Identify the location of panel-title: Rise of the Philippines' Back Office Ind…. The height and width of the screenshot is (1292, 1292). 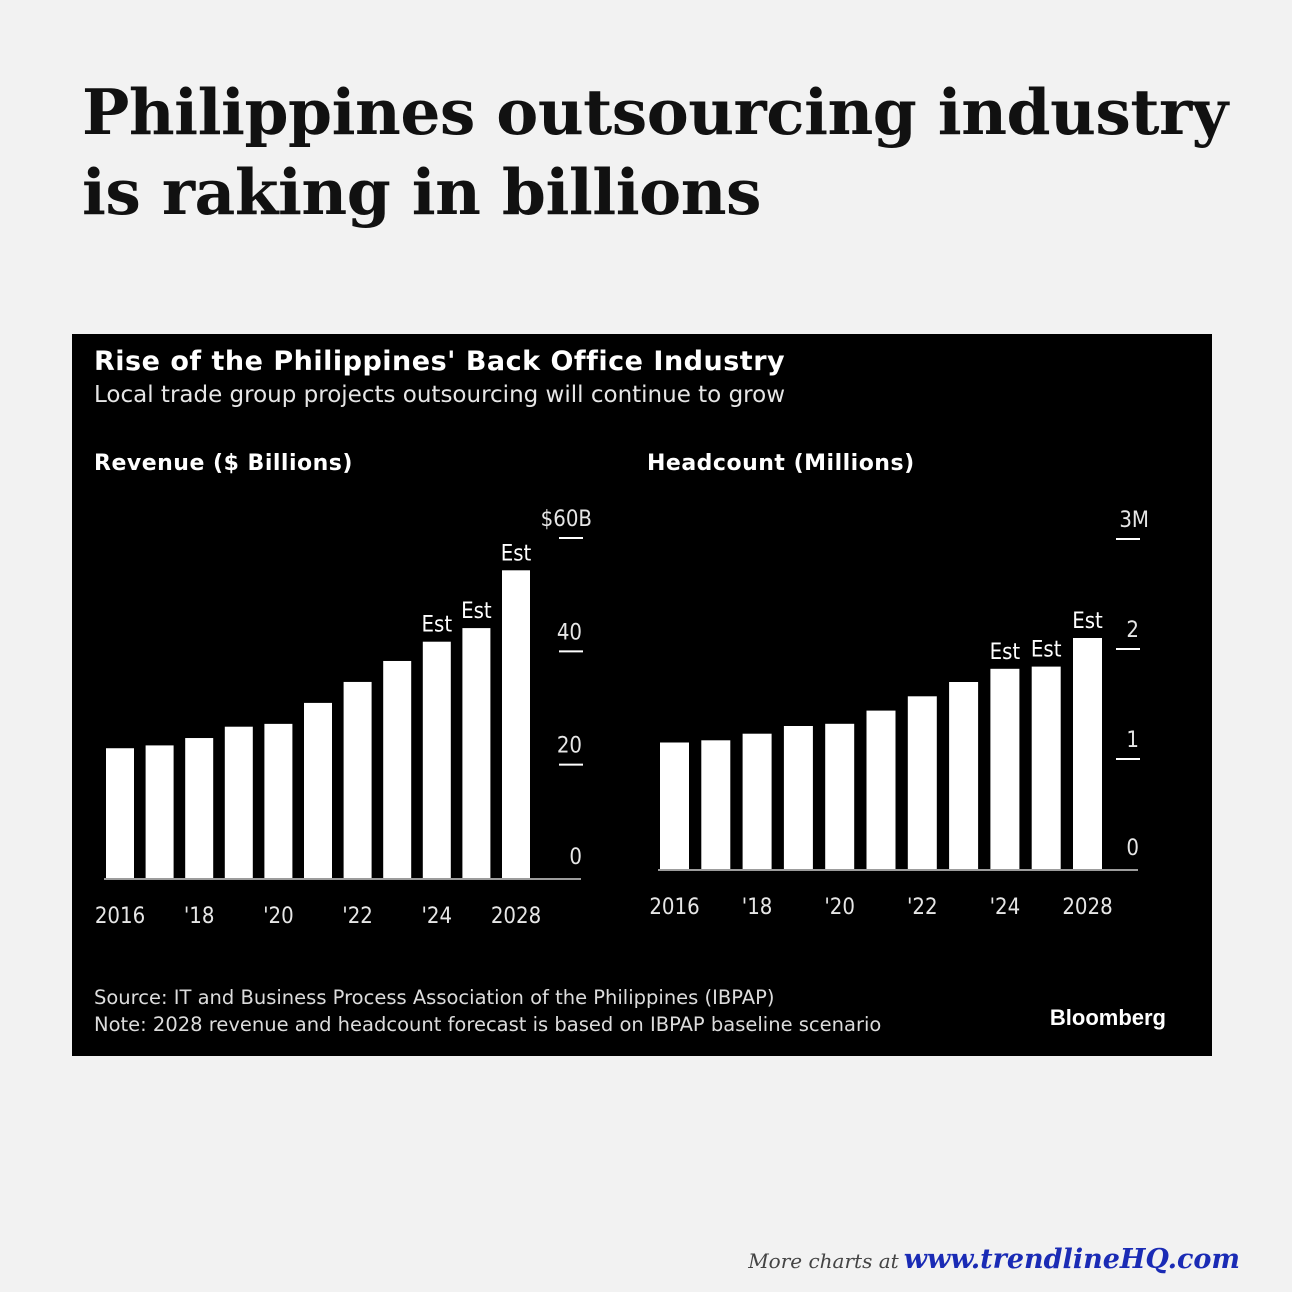
(440, 361).